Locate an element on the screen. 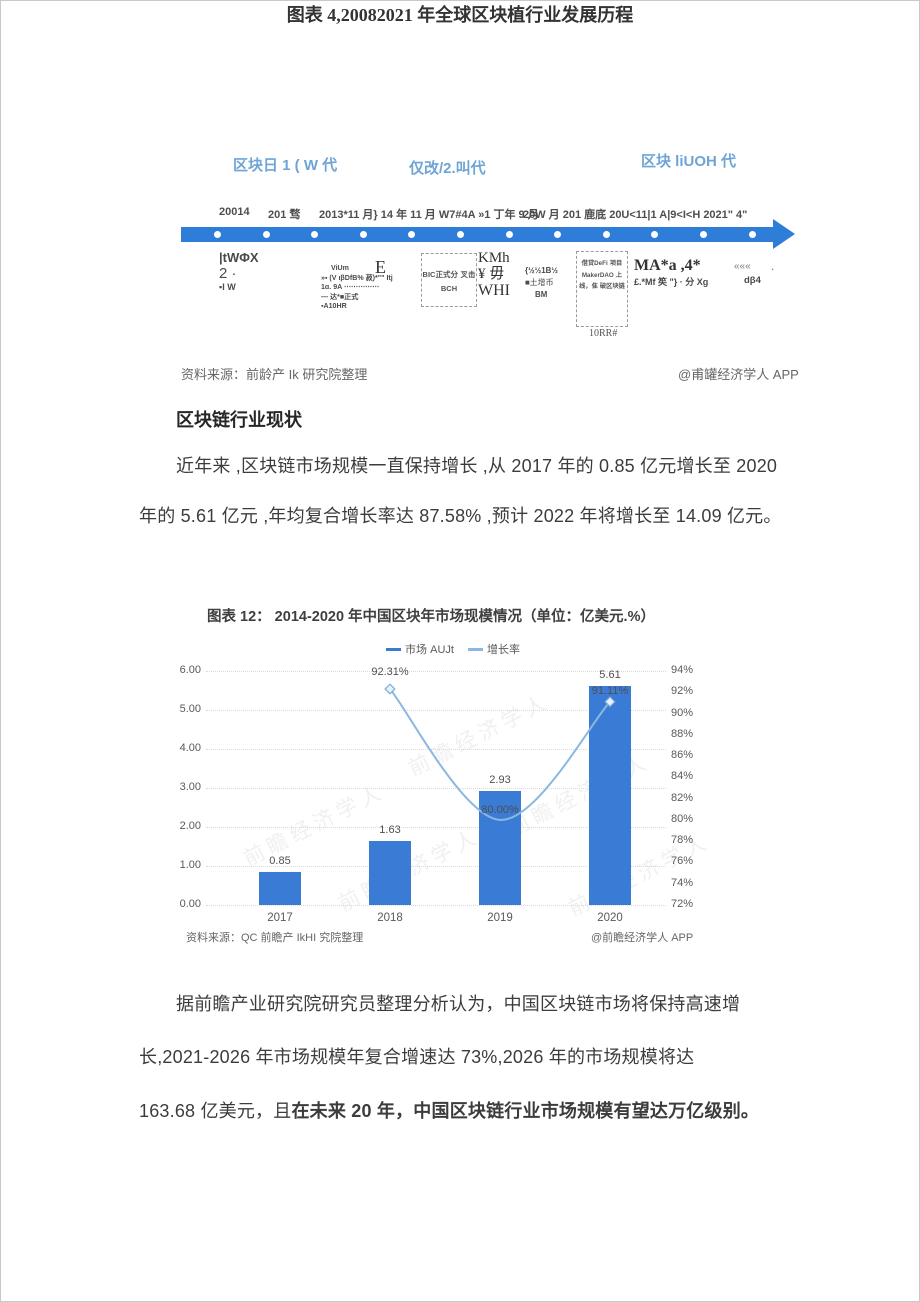 The height and width of the screenshot is (1302, 920). timeline-date-1: 20014 is located at coordinates (234, 212).